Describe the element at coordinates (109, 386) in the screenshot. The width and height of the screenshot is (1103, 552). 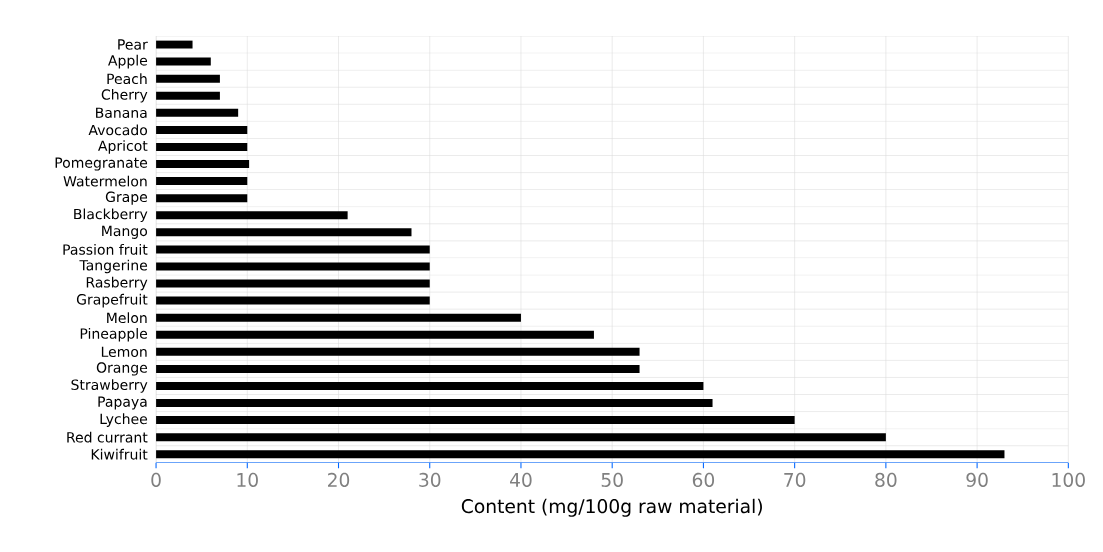
I see `y-tick-label: Strawberry` at that location.